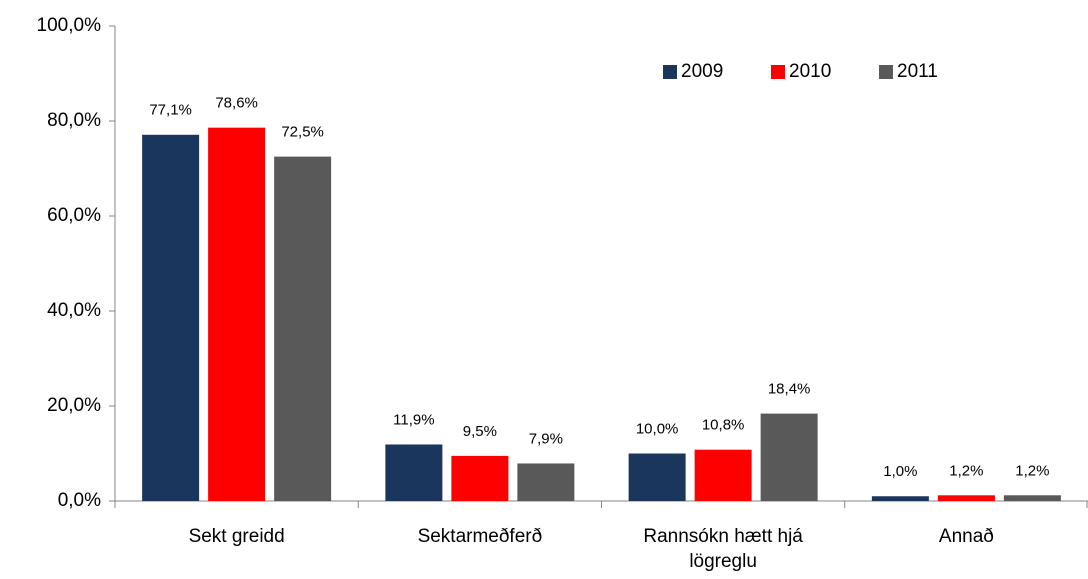 This screenshot has width=1088, height=579. I want to click on legend-label: 2009, so click(702, 71).